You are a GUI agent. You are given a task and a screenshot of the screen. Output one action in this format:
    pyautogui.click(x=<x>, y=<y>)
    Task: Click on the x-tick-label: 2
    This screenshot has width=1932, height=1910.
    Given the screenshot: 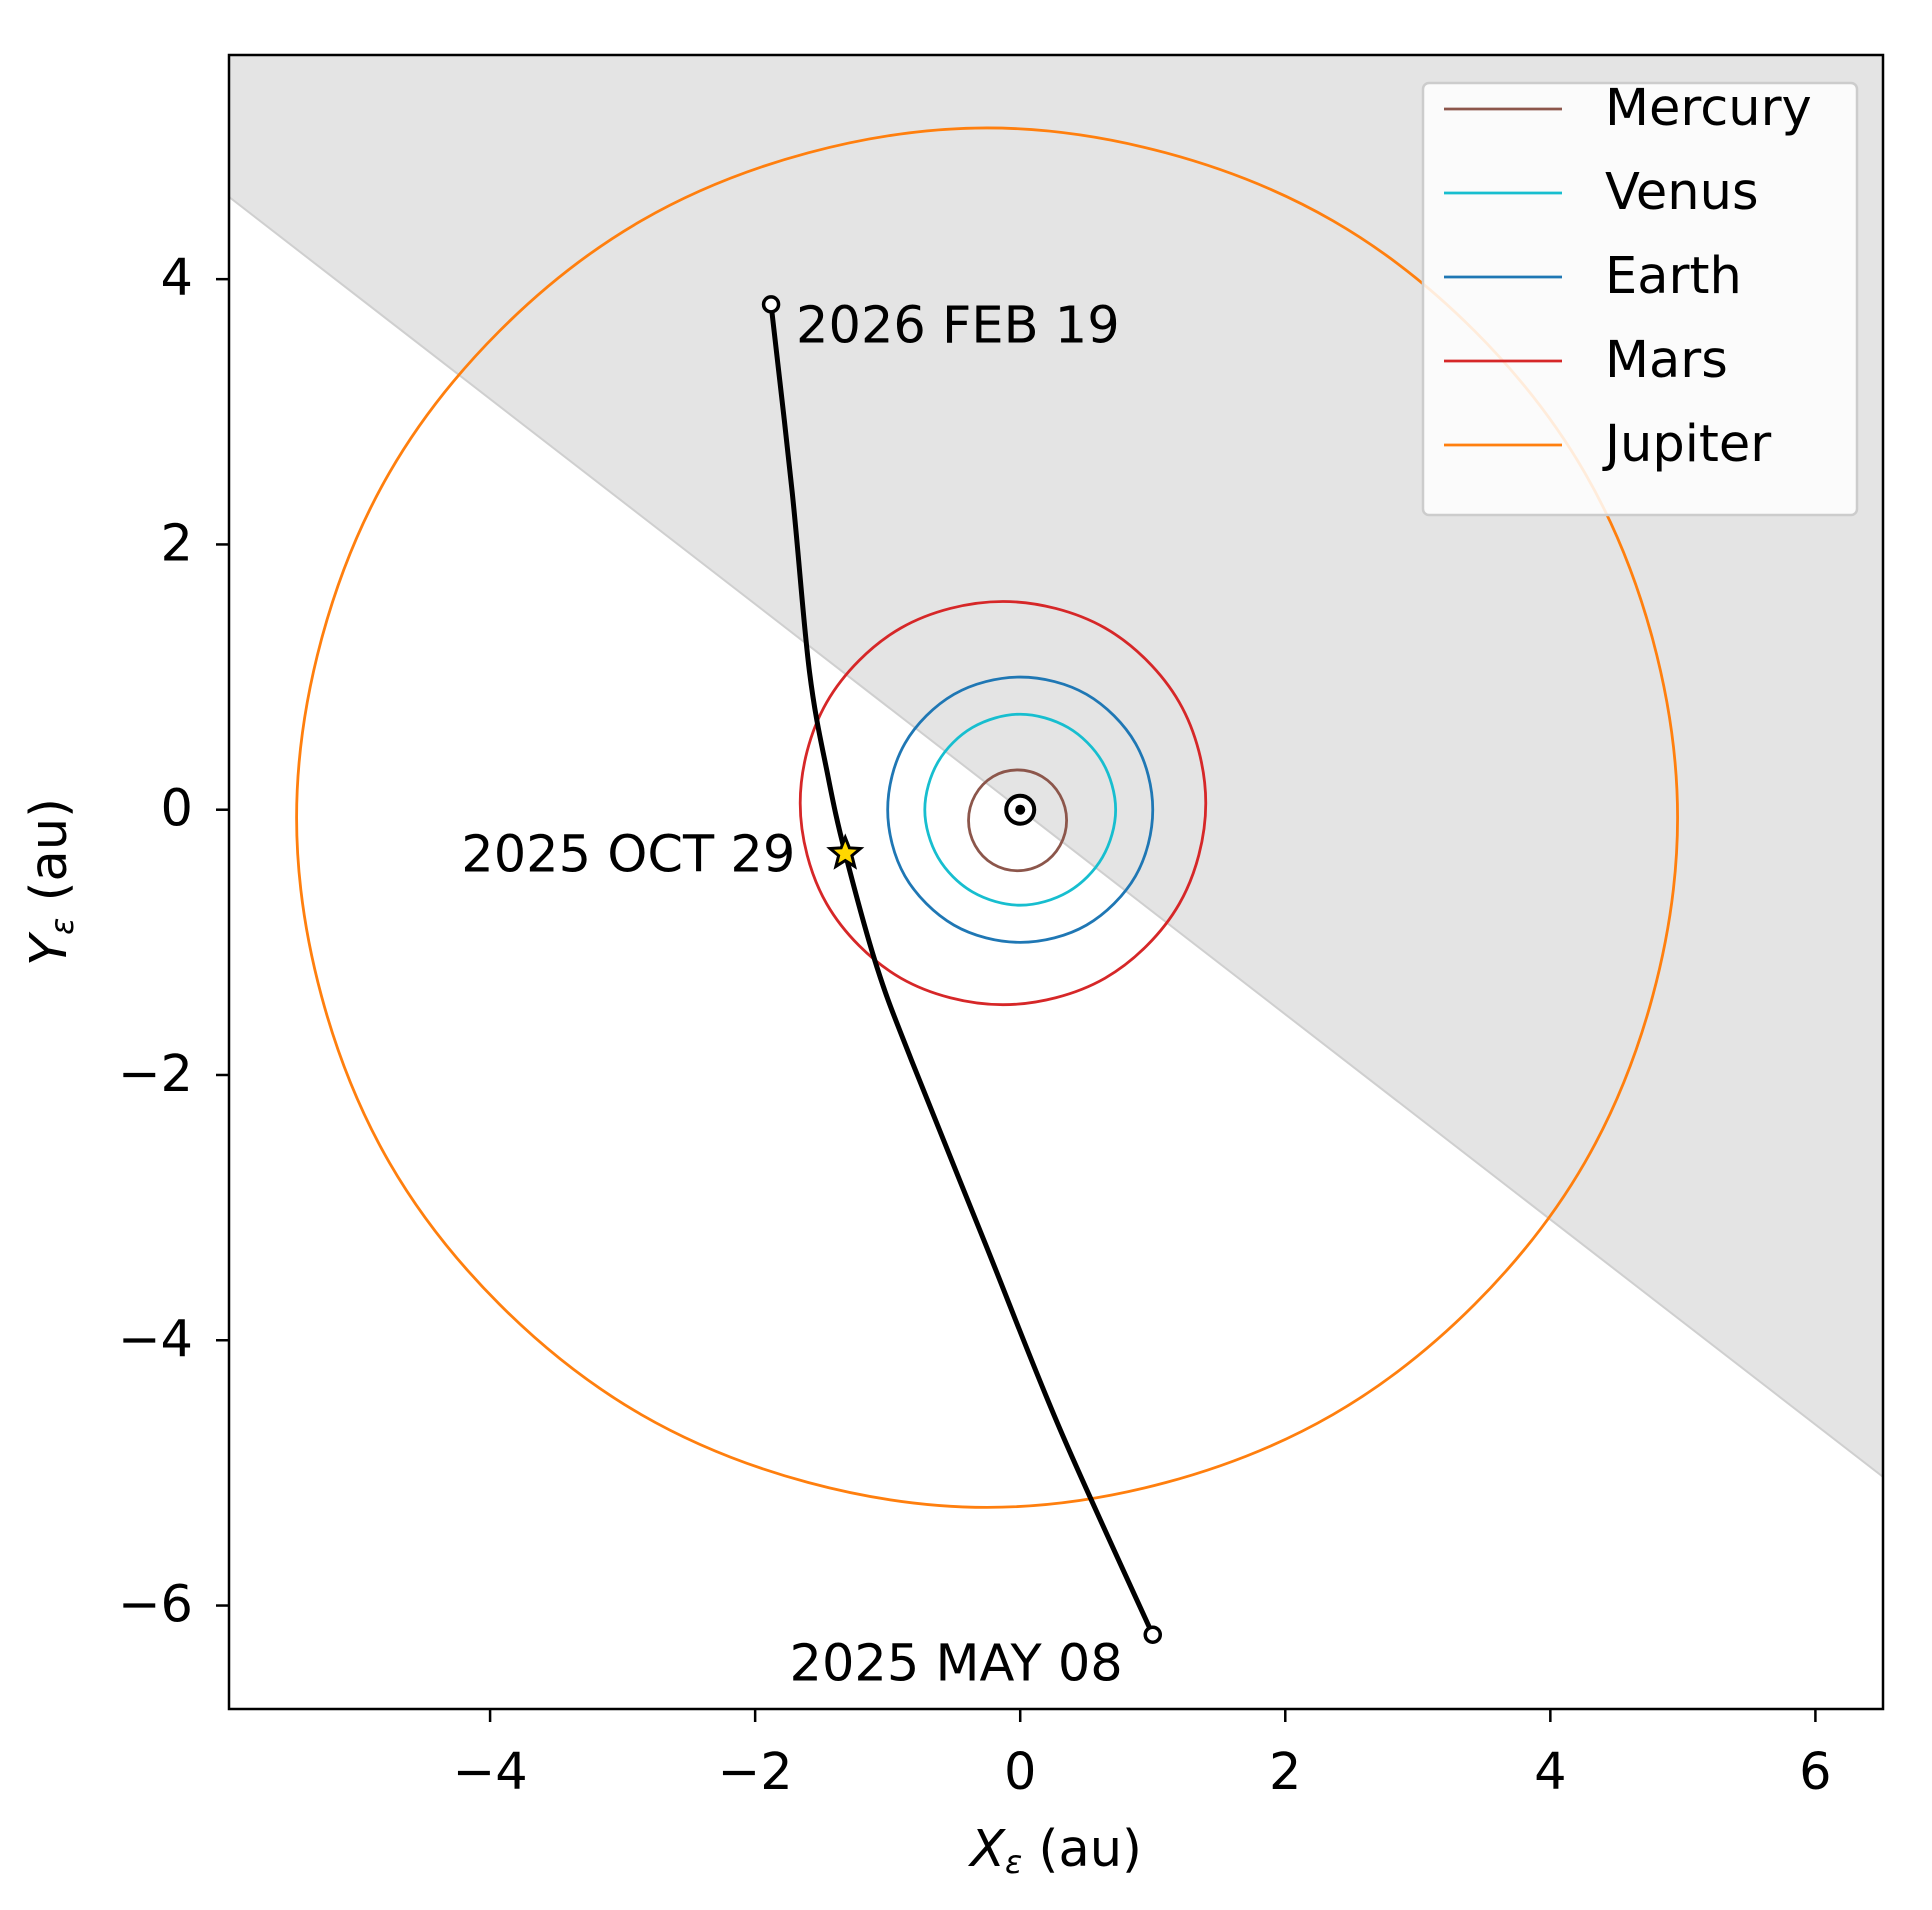 What is the action you would take?
    pyautogui.click(x=1285, y=1772)
    